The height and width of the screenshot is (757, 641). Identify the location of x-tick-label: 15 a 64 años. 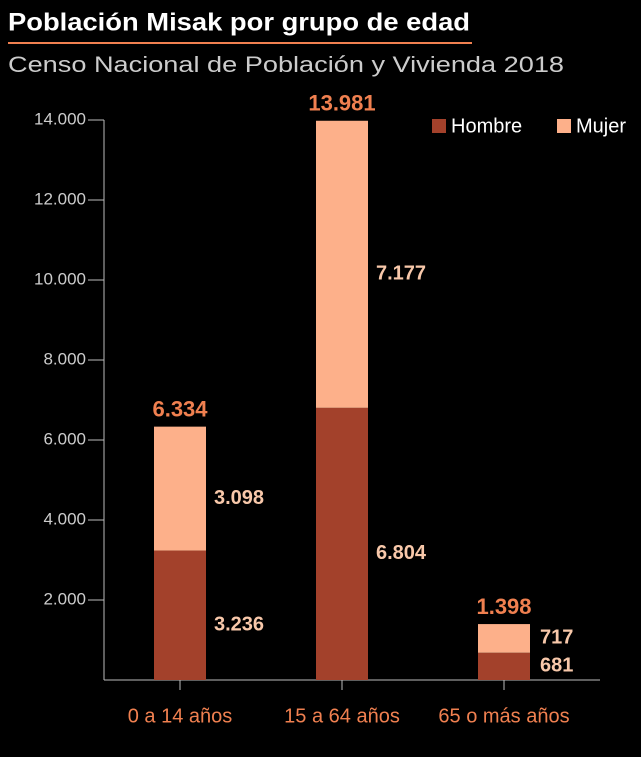
(342, 716).